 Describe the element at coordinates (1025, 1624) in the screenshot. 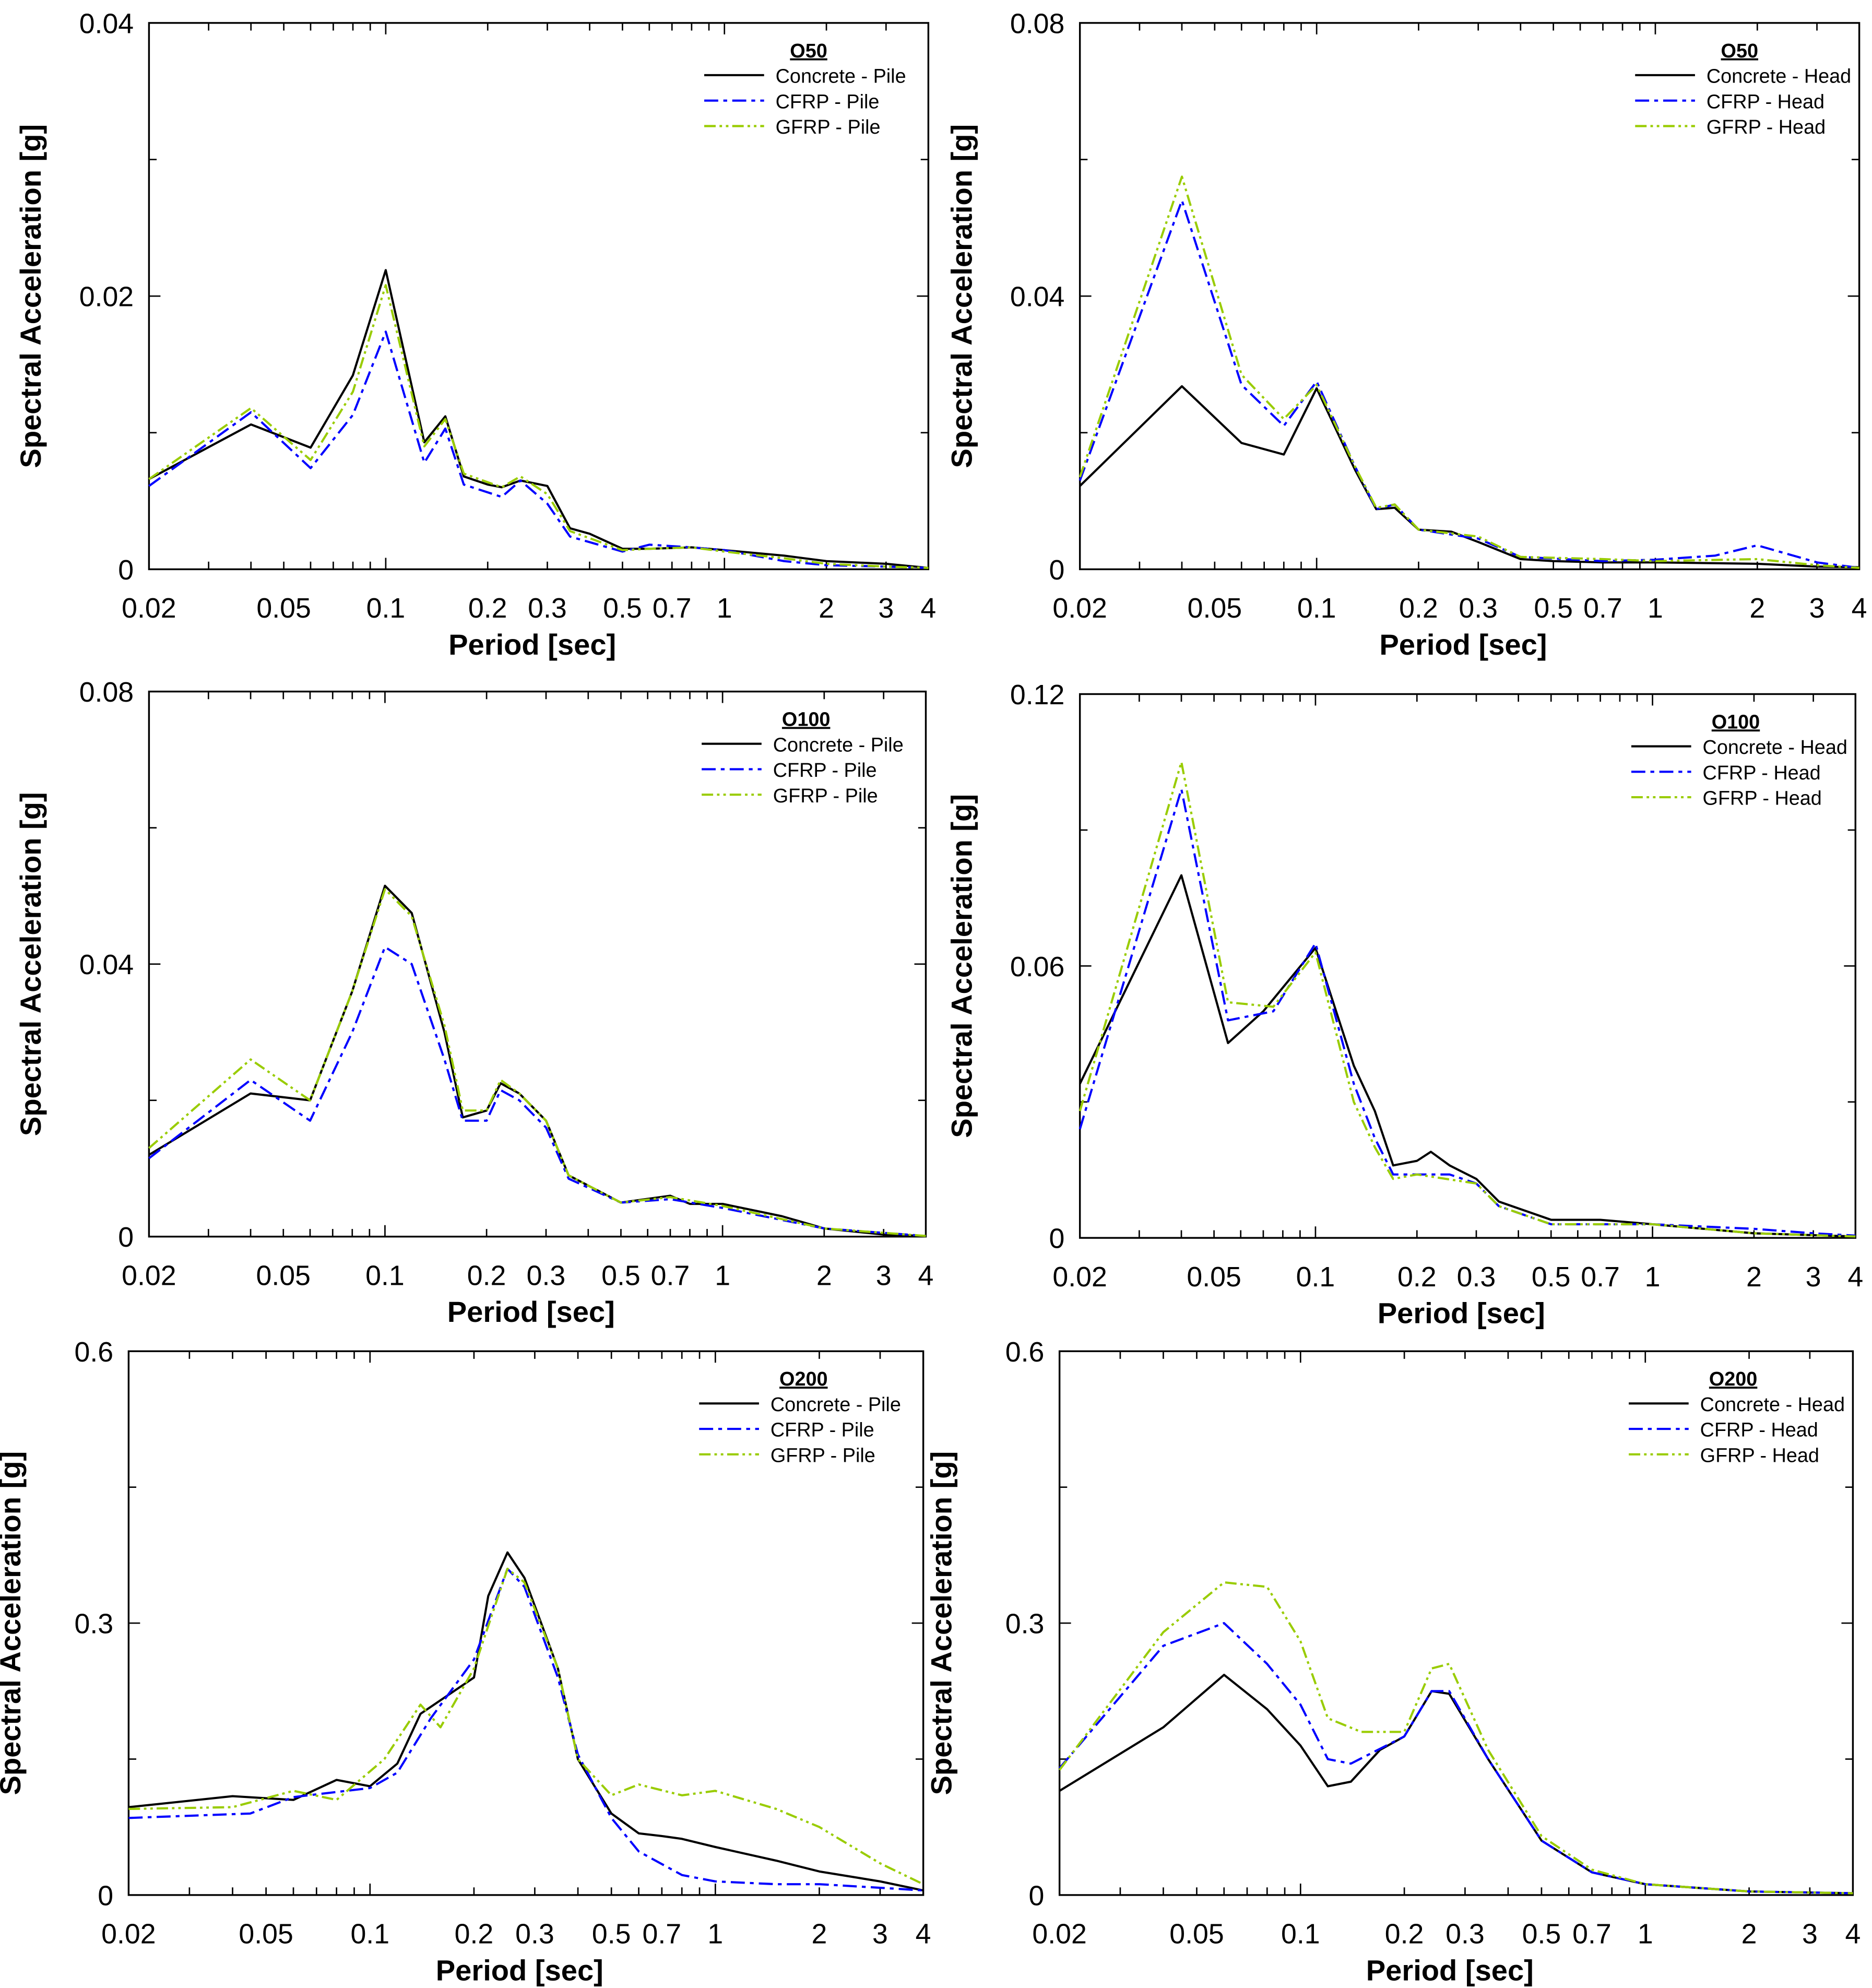

I see `y-tick-label: 0.3` at that location.